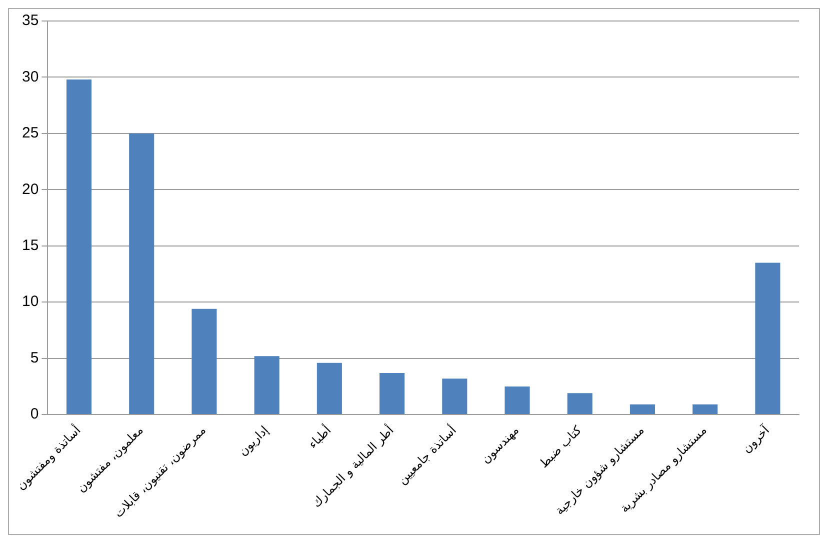 The width and height of the screenshot is (828, 543). Describe the element at coordinates (30, 133) in the screenshot. I see `y-tick-label: 25` at that location.